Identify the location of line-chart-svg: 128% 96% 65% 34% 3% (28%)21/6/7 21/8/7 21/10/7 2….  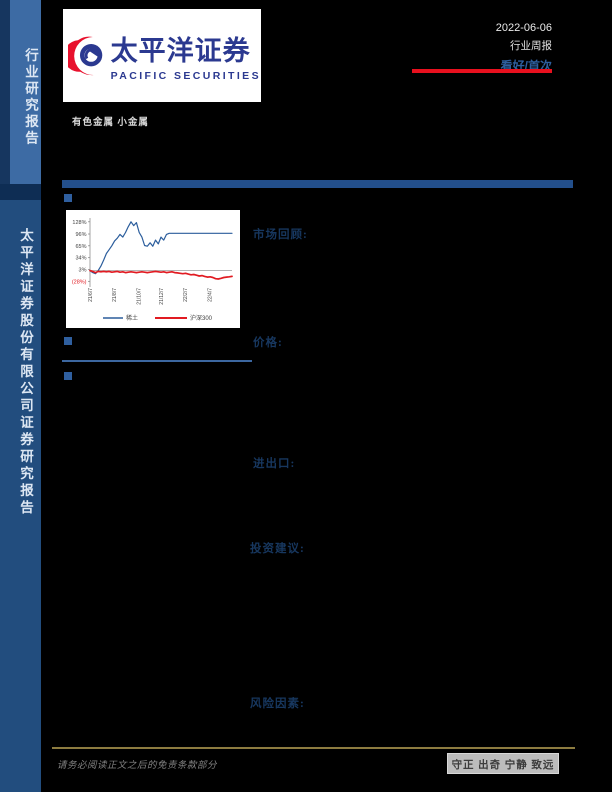
(152, 270).